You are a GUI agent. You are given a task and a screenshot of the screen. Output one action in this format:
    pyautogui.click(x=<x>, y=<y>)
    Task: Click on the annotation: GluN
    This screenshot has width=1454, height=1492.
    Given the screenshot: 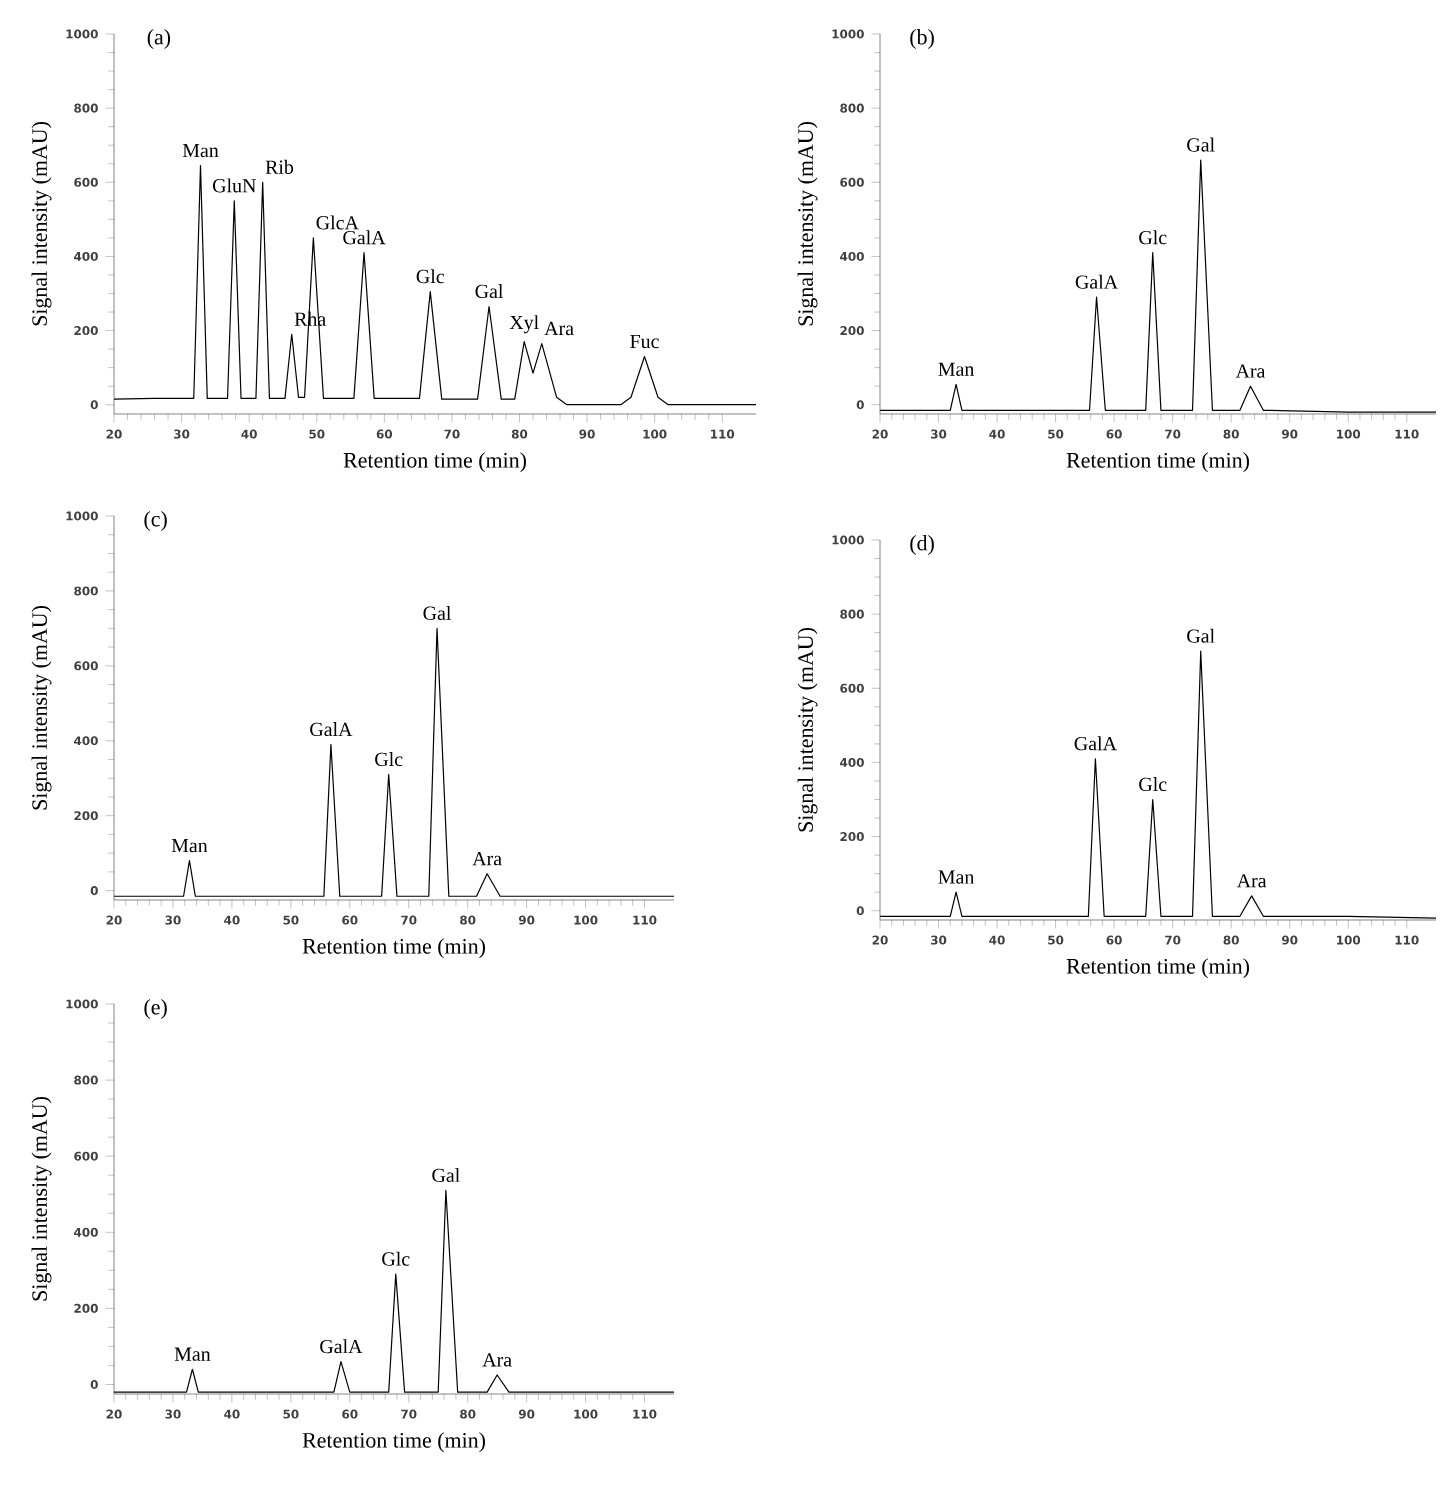 What is the action you would take?
    pyautogui.click(x=234, y=185)
    